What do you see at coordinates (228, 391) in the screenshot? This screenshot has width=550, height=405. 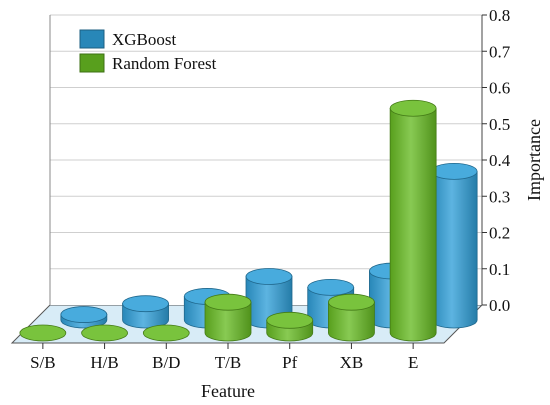 I see `x-axis-title: Feature` at bounding box center [228, 391].